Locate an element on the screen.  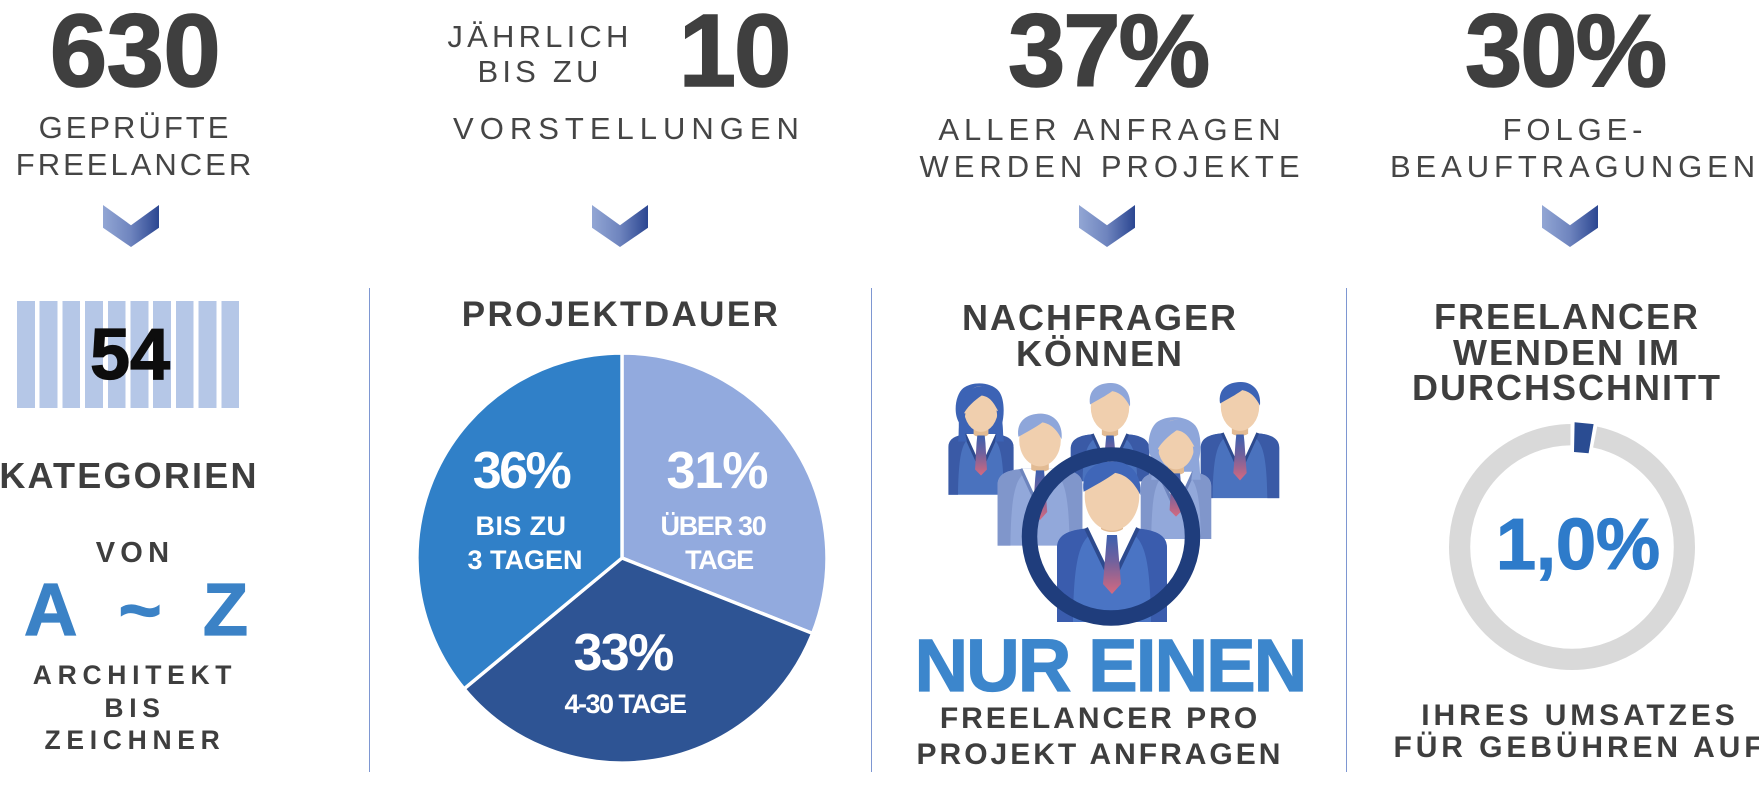
svg-text: 31% is located at coordinates (716, 471).